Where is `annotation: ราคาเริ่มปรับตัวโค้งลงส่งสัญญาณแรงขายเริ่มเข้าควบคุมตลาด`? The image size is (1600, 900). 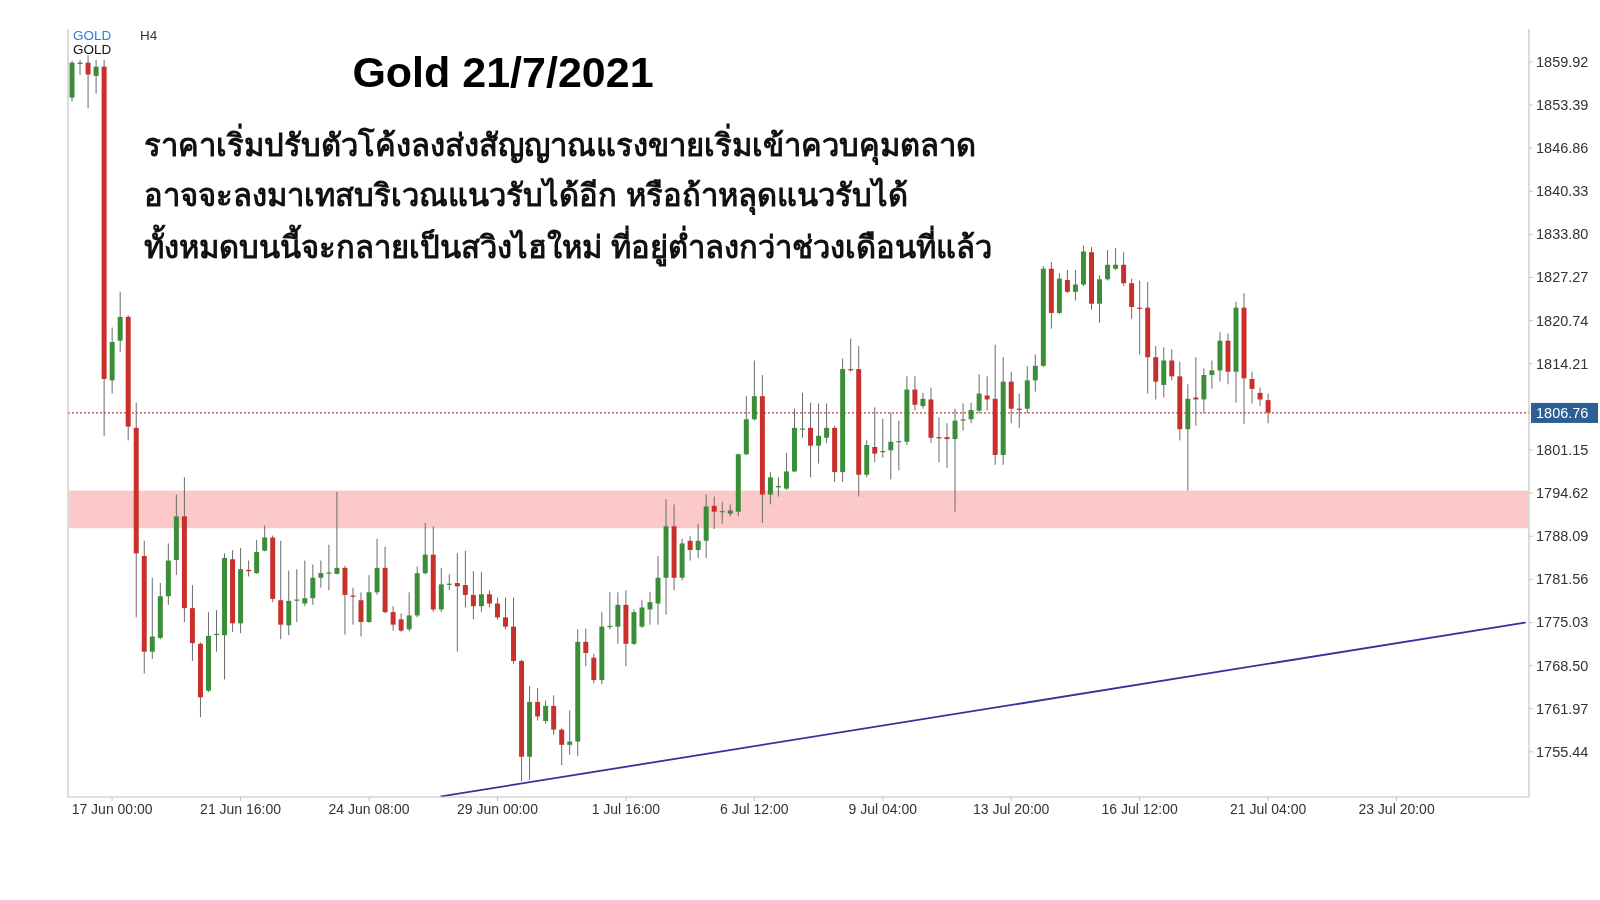
annotation: ราคาเริ่มปรับตัวโค้งลงส่งสัญญาณแรงขายเริ่มเข้าควบคุมตลาด is located at coordinates (560, 146).